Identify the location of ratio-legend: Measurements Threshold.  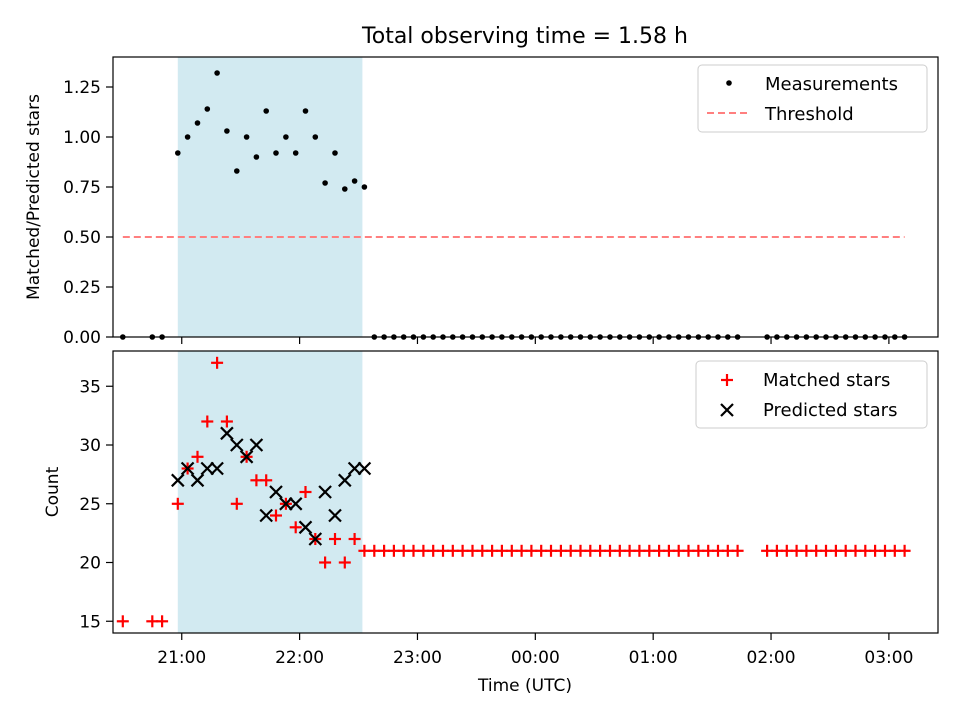
(812, 98).